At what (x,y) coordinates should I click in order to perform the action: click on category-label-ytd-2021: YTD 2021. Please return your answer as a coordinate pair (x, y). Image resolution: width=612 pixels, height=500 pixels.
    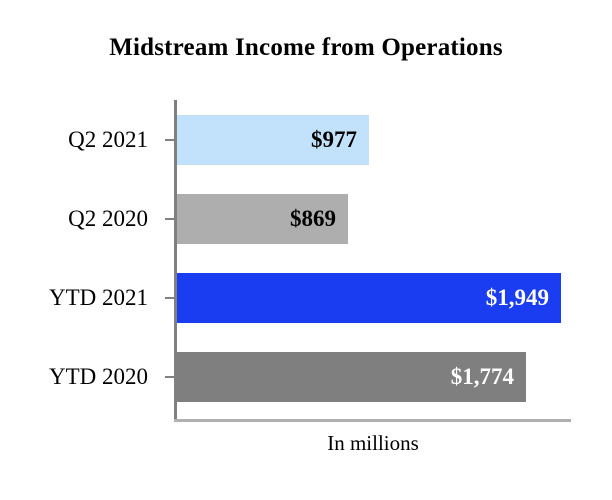
    Looking at the image, I should click on (98, 297).